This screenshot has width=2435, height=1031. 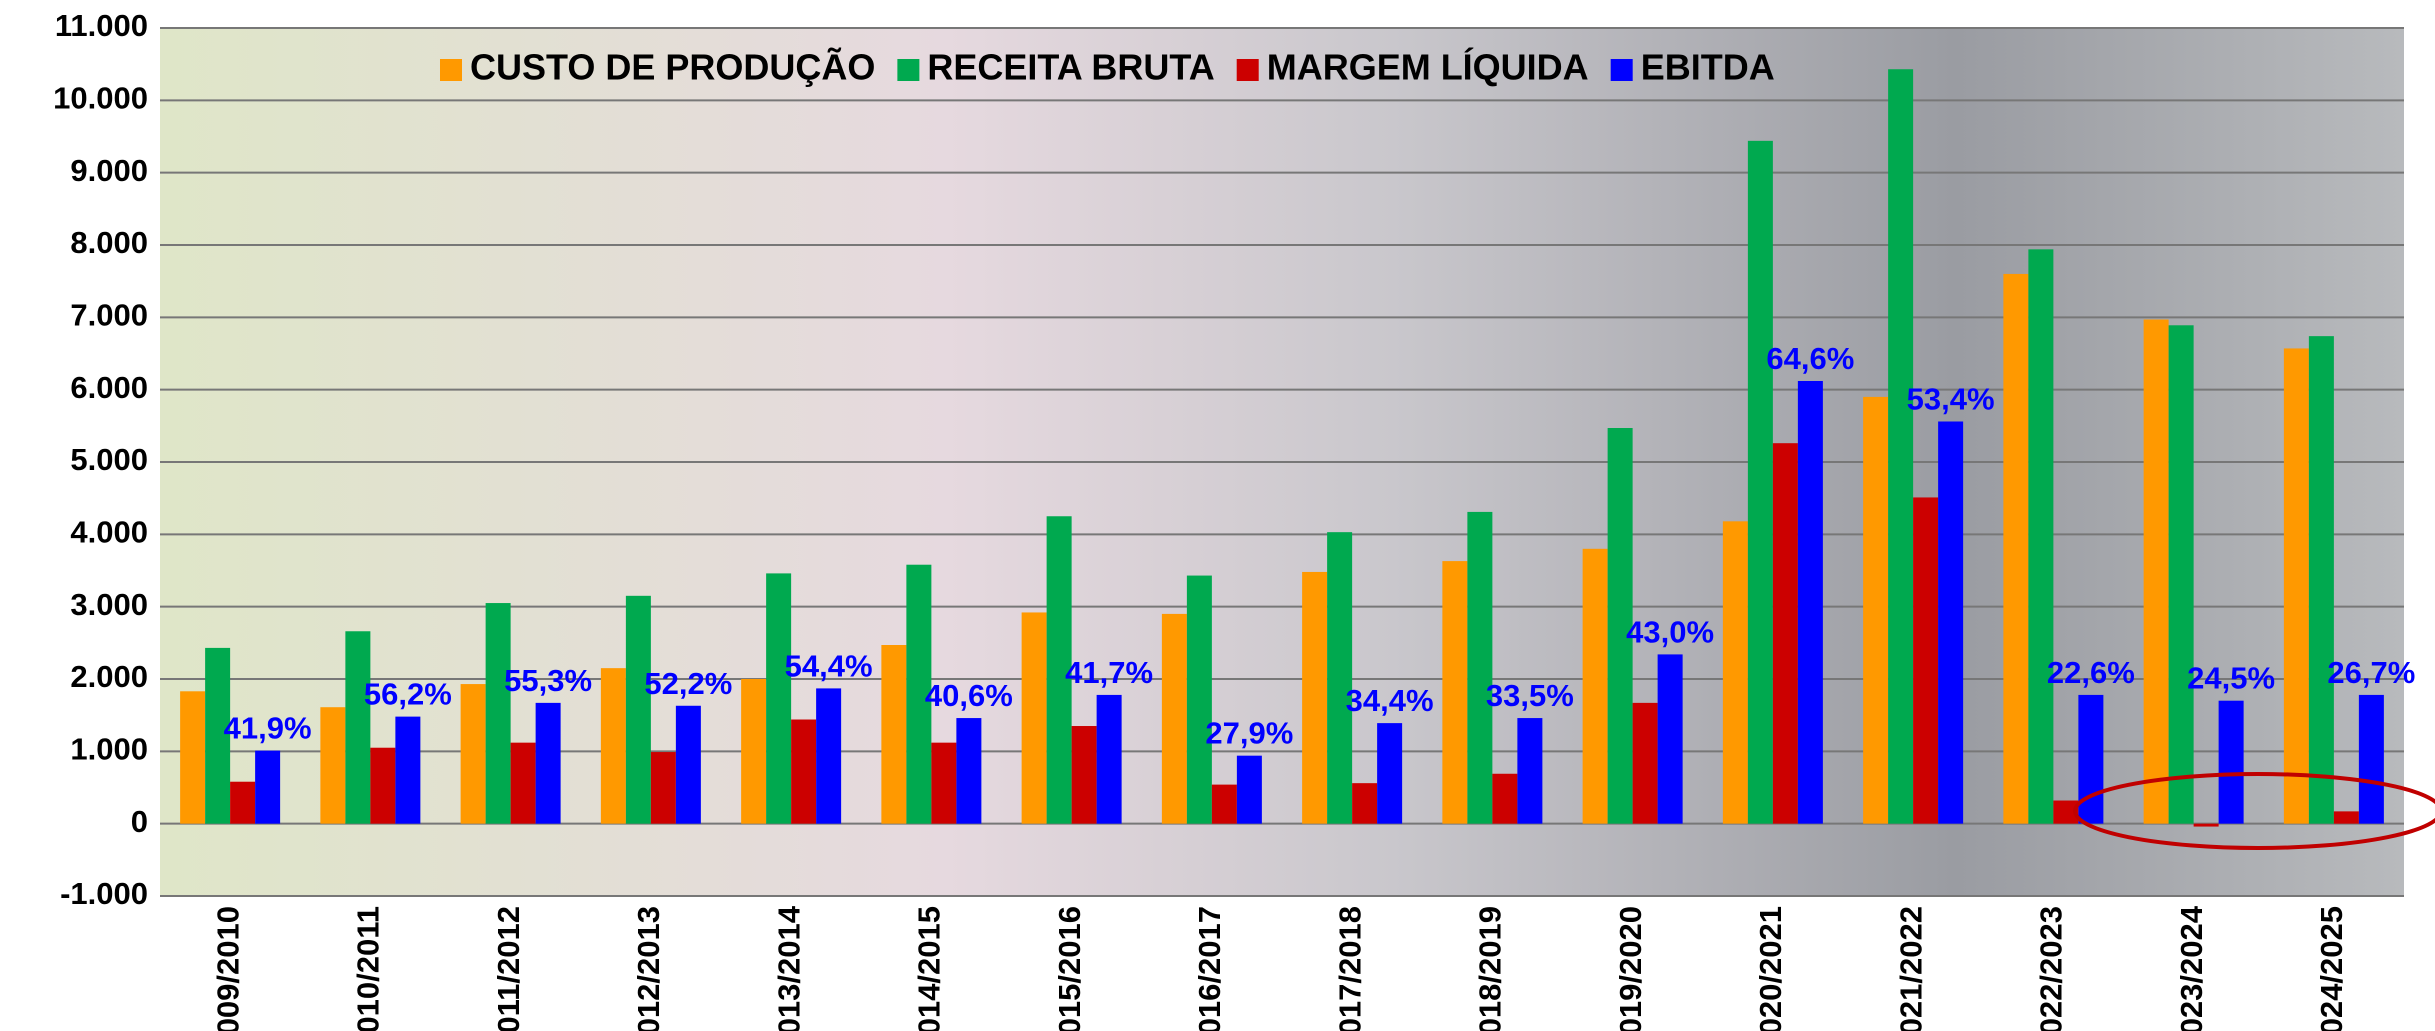 What do you see at coordinates (1349, 968) in the screenshot?
I see `x-tick-label: 2017/2018` at bounding box center [1349, 968].